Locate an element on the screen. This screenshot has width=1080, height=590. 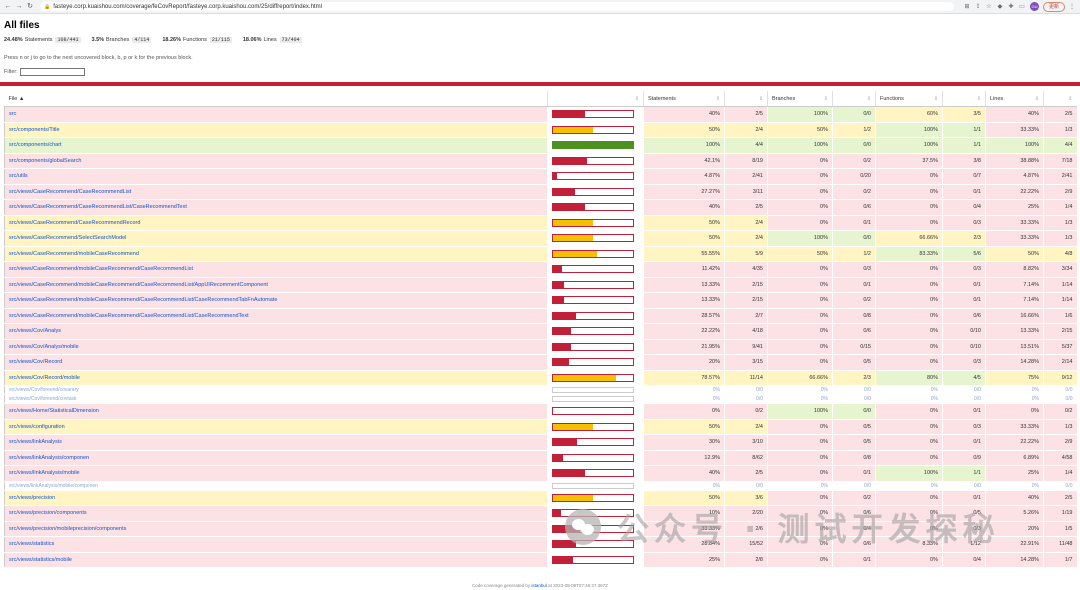
reload-icon: ↻ is located at coordinates (30, 6).